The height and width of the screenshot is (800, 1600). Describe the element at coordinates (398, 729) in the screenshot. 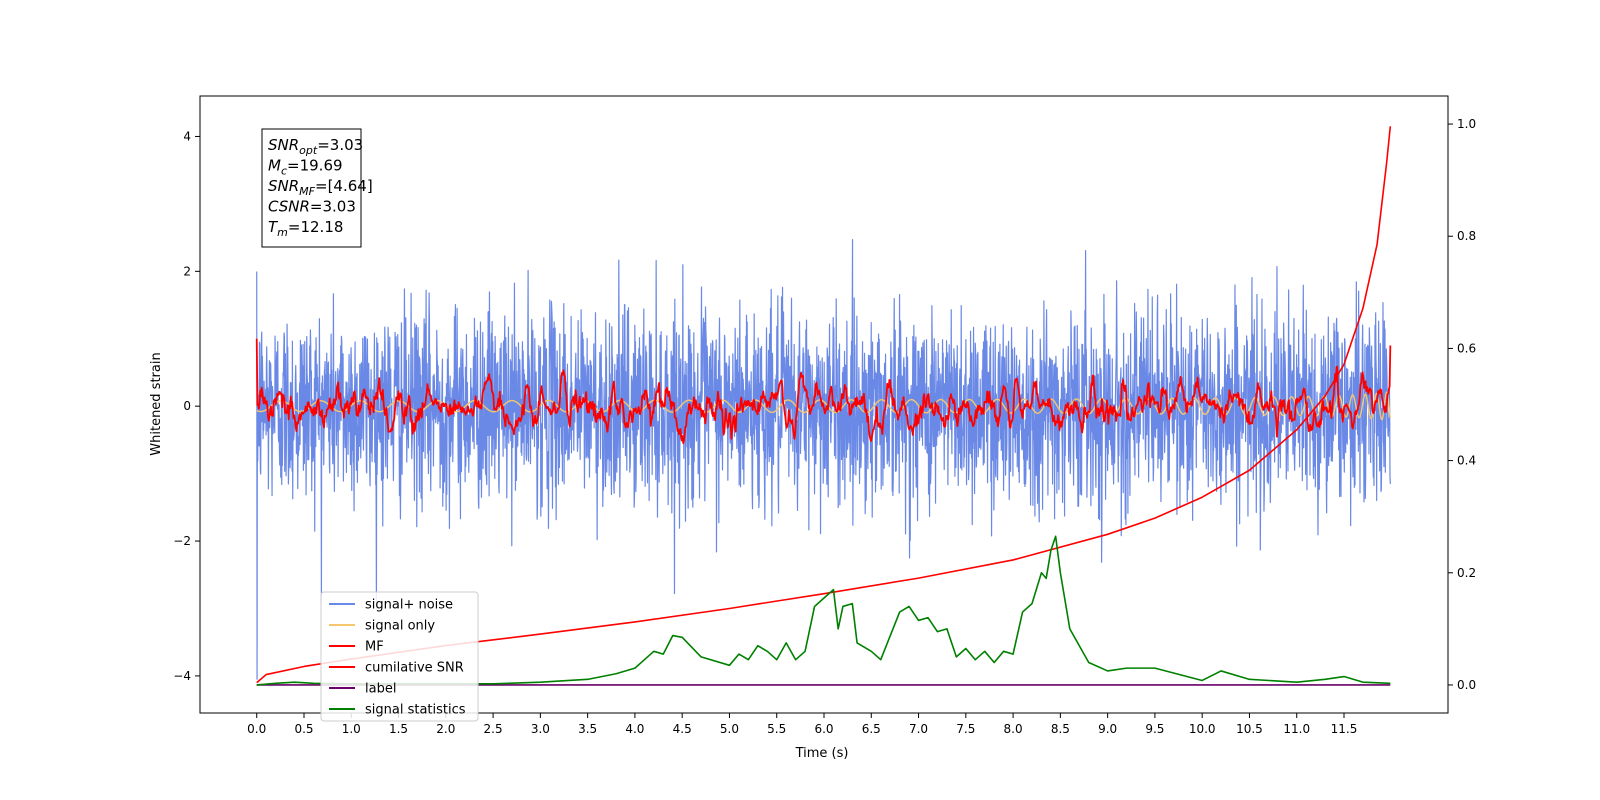

I see `x-tick-label: 1.5` at that location.